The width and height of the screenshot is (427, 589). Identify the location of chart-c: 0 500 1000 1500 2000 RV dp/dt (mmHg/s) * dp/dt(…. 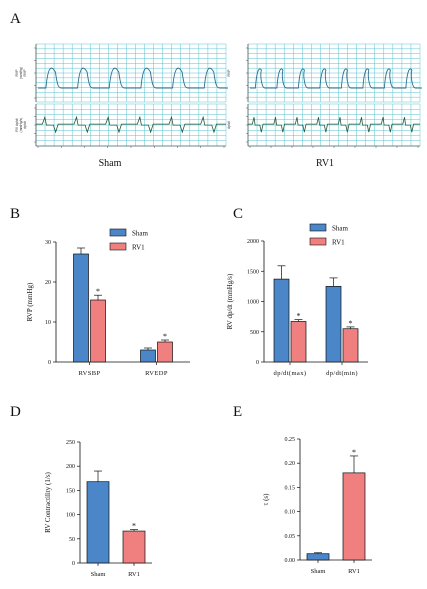
(297, 300).